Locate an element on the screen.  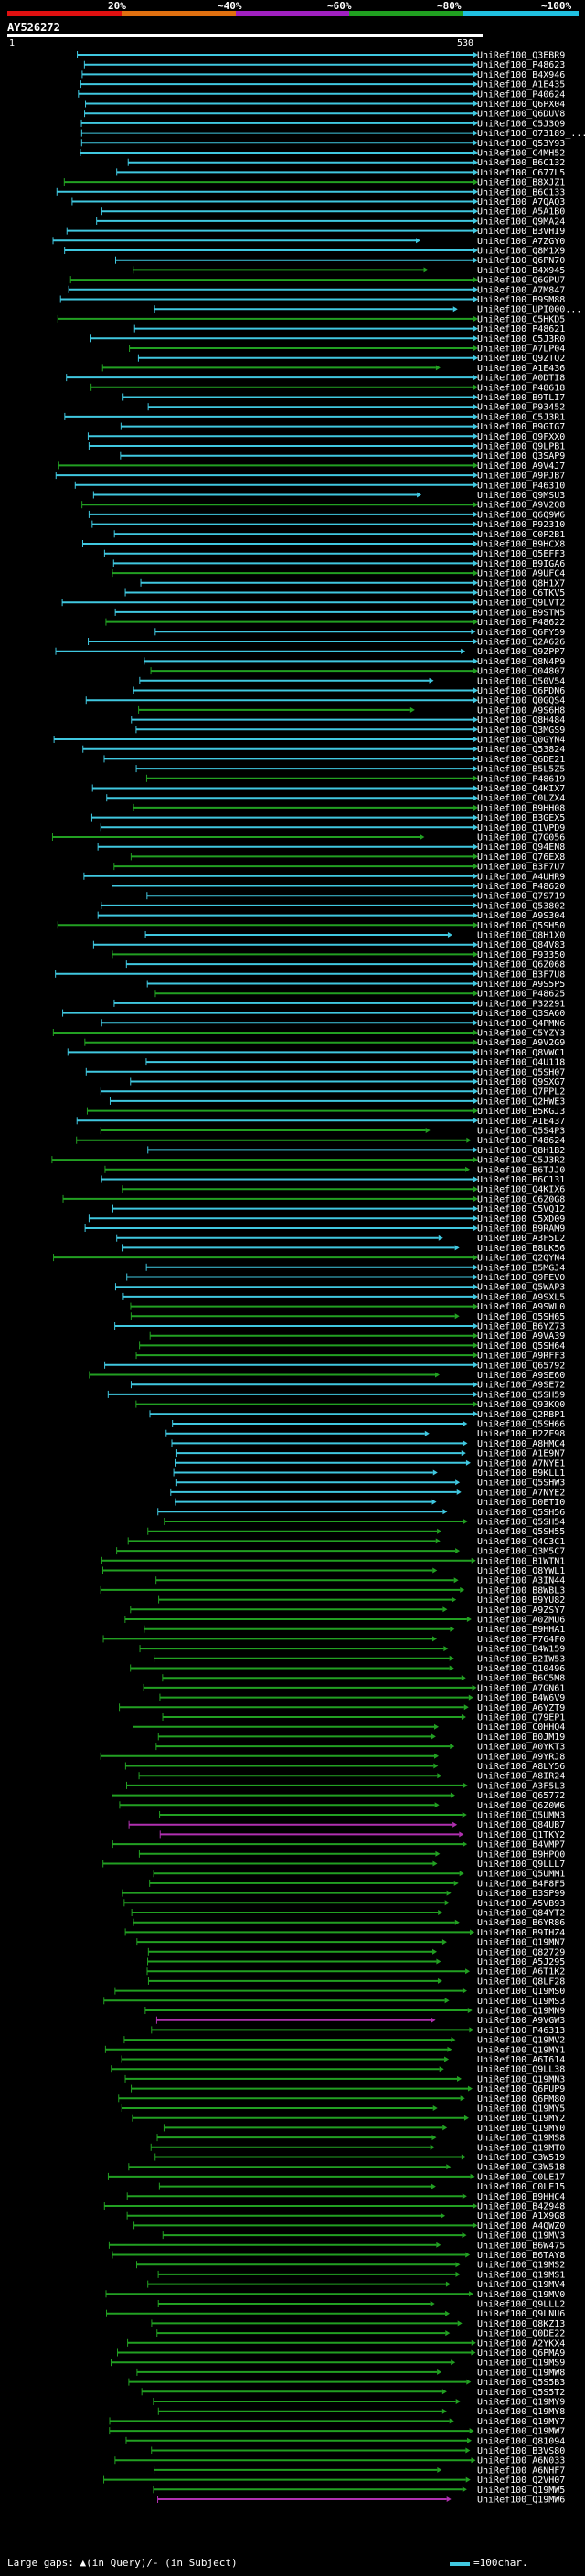
hit-label: UniRef100_Q7PPL2 is located at coordinates (521, 1092).